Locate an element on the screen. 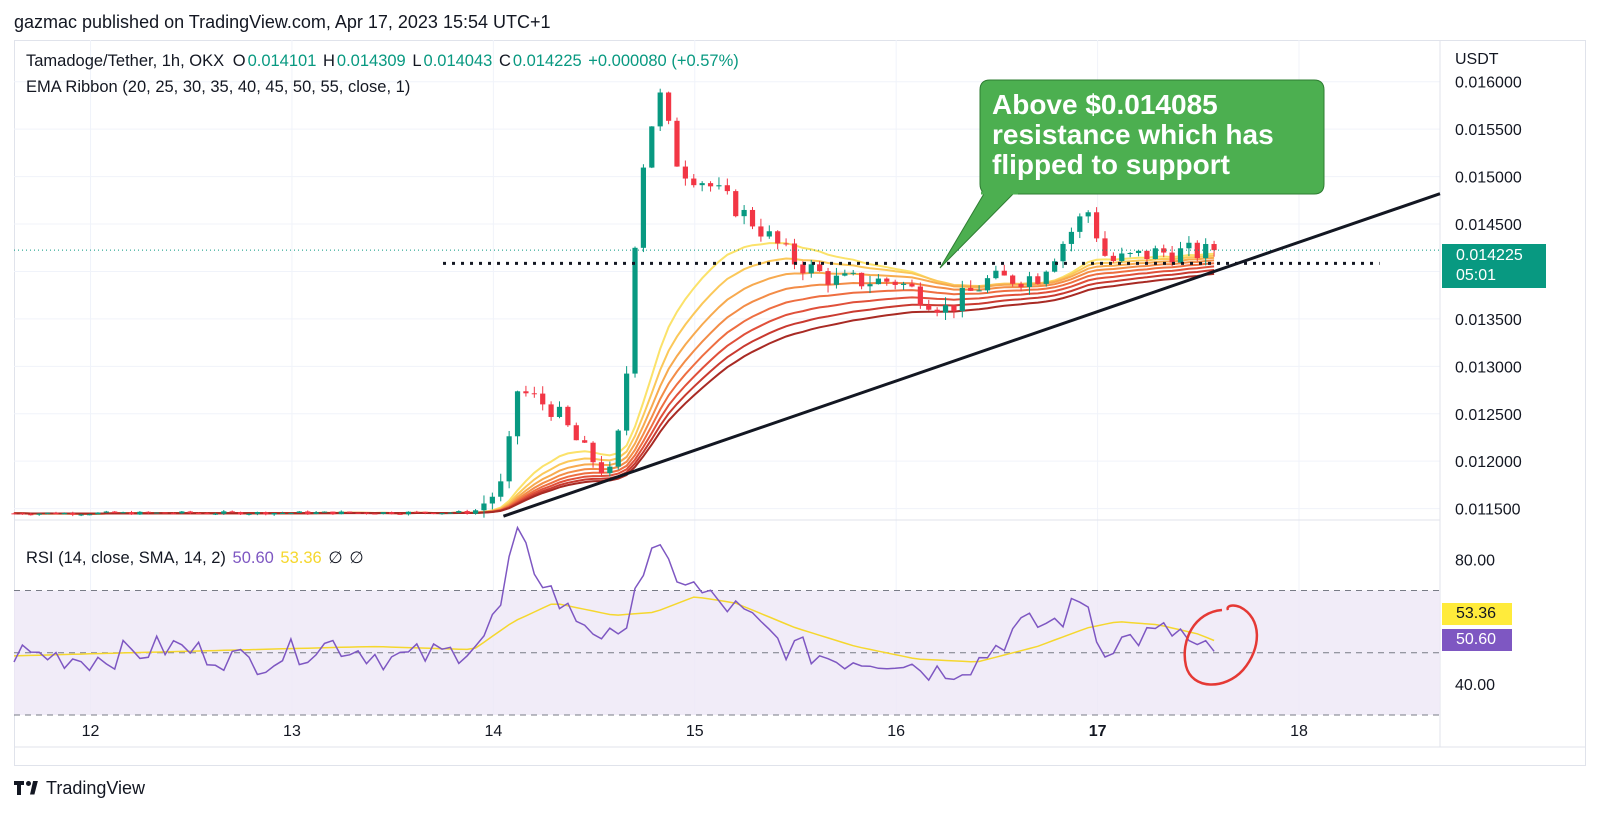 The height and width of the screenshot is (815, 1600). footer-brand: TradingView is located at coordinates (96, 788).